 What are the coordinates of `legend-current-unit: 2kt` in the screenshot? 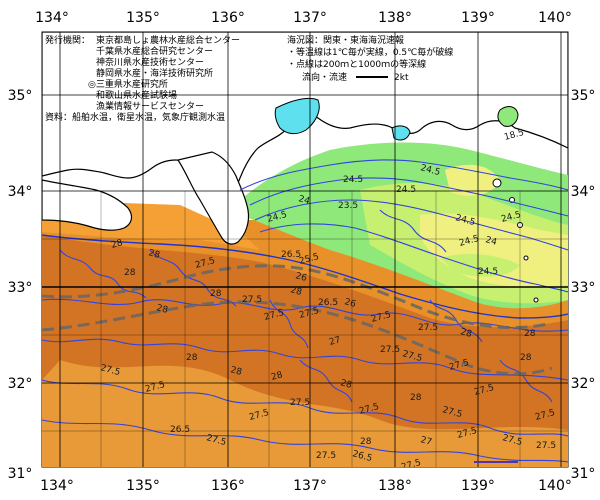 It's located at (401, 78).